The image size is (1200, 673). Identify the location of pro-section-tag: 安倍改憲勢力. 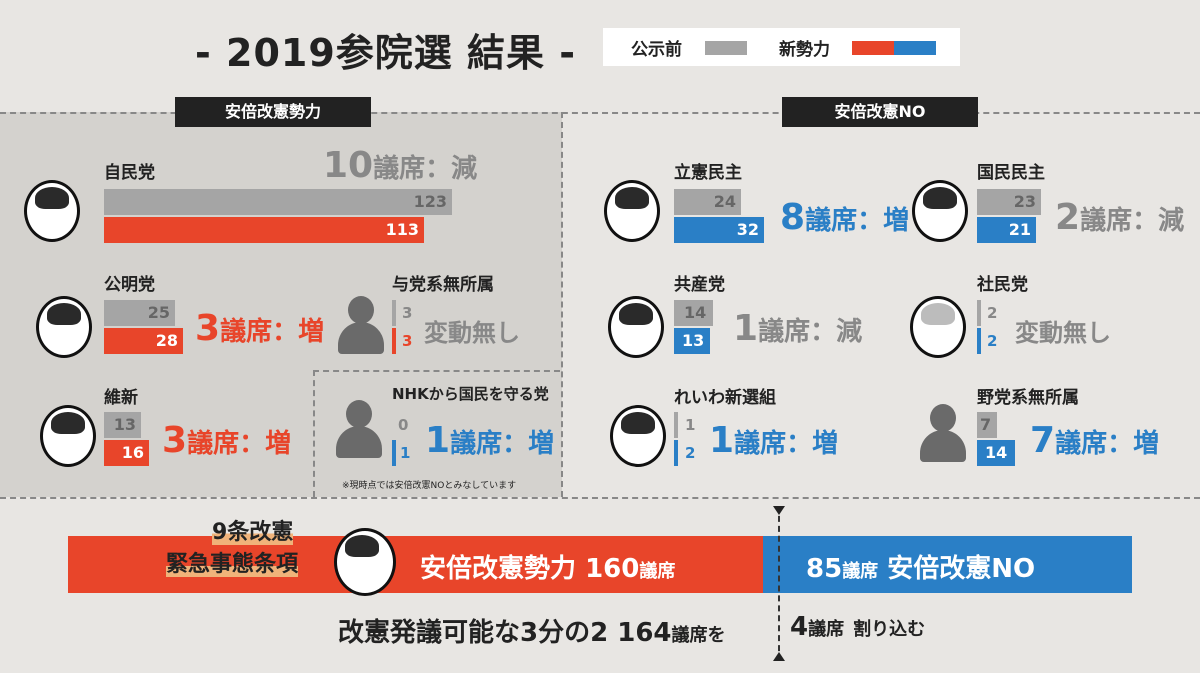
(273, 112).